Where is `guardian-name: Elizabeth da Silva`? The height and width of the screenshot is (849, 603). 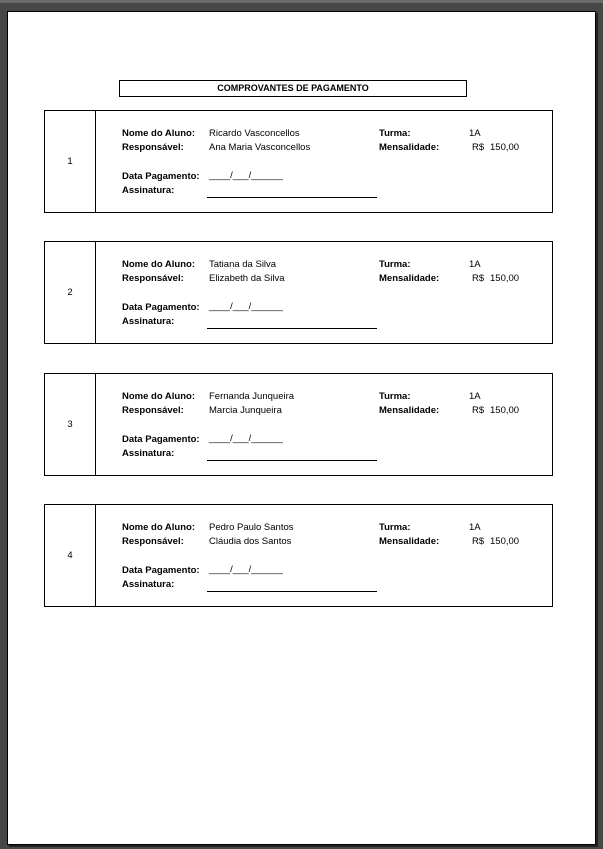
guardian-name: Elizabeth da Silva is located at coordinates (247, 278).